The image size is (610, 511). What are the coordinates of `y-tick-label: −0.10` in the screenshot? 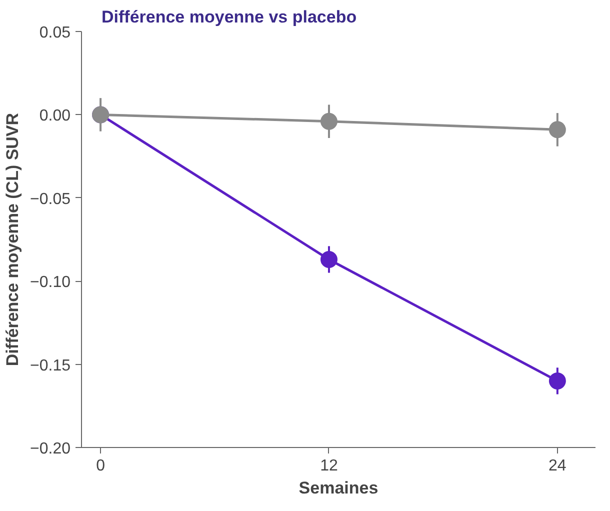 It's located at (50, 283).